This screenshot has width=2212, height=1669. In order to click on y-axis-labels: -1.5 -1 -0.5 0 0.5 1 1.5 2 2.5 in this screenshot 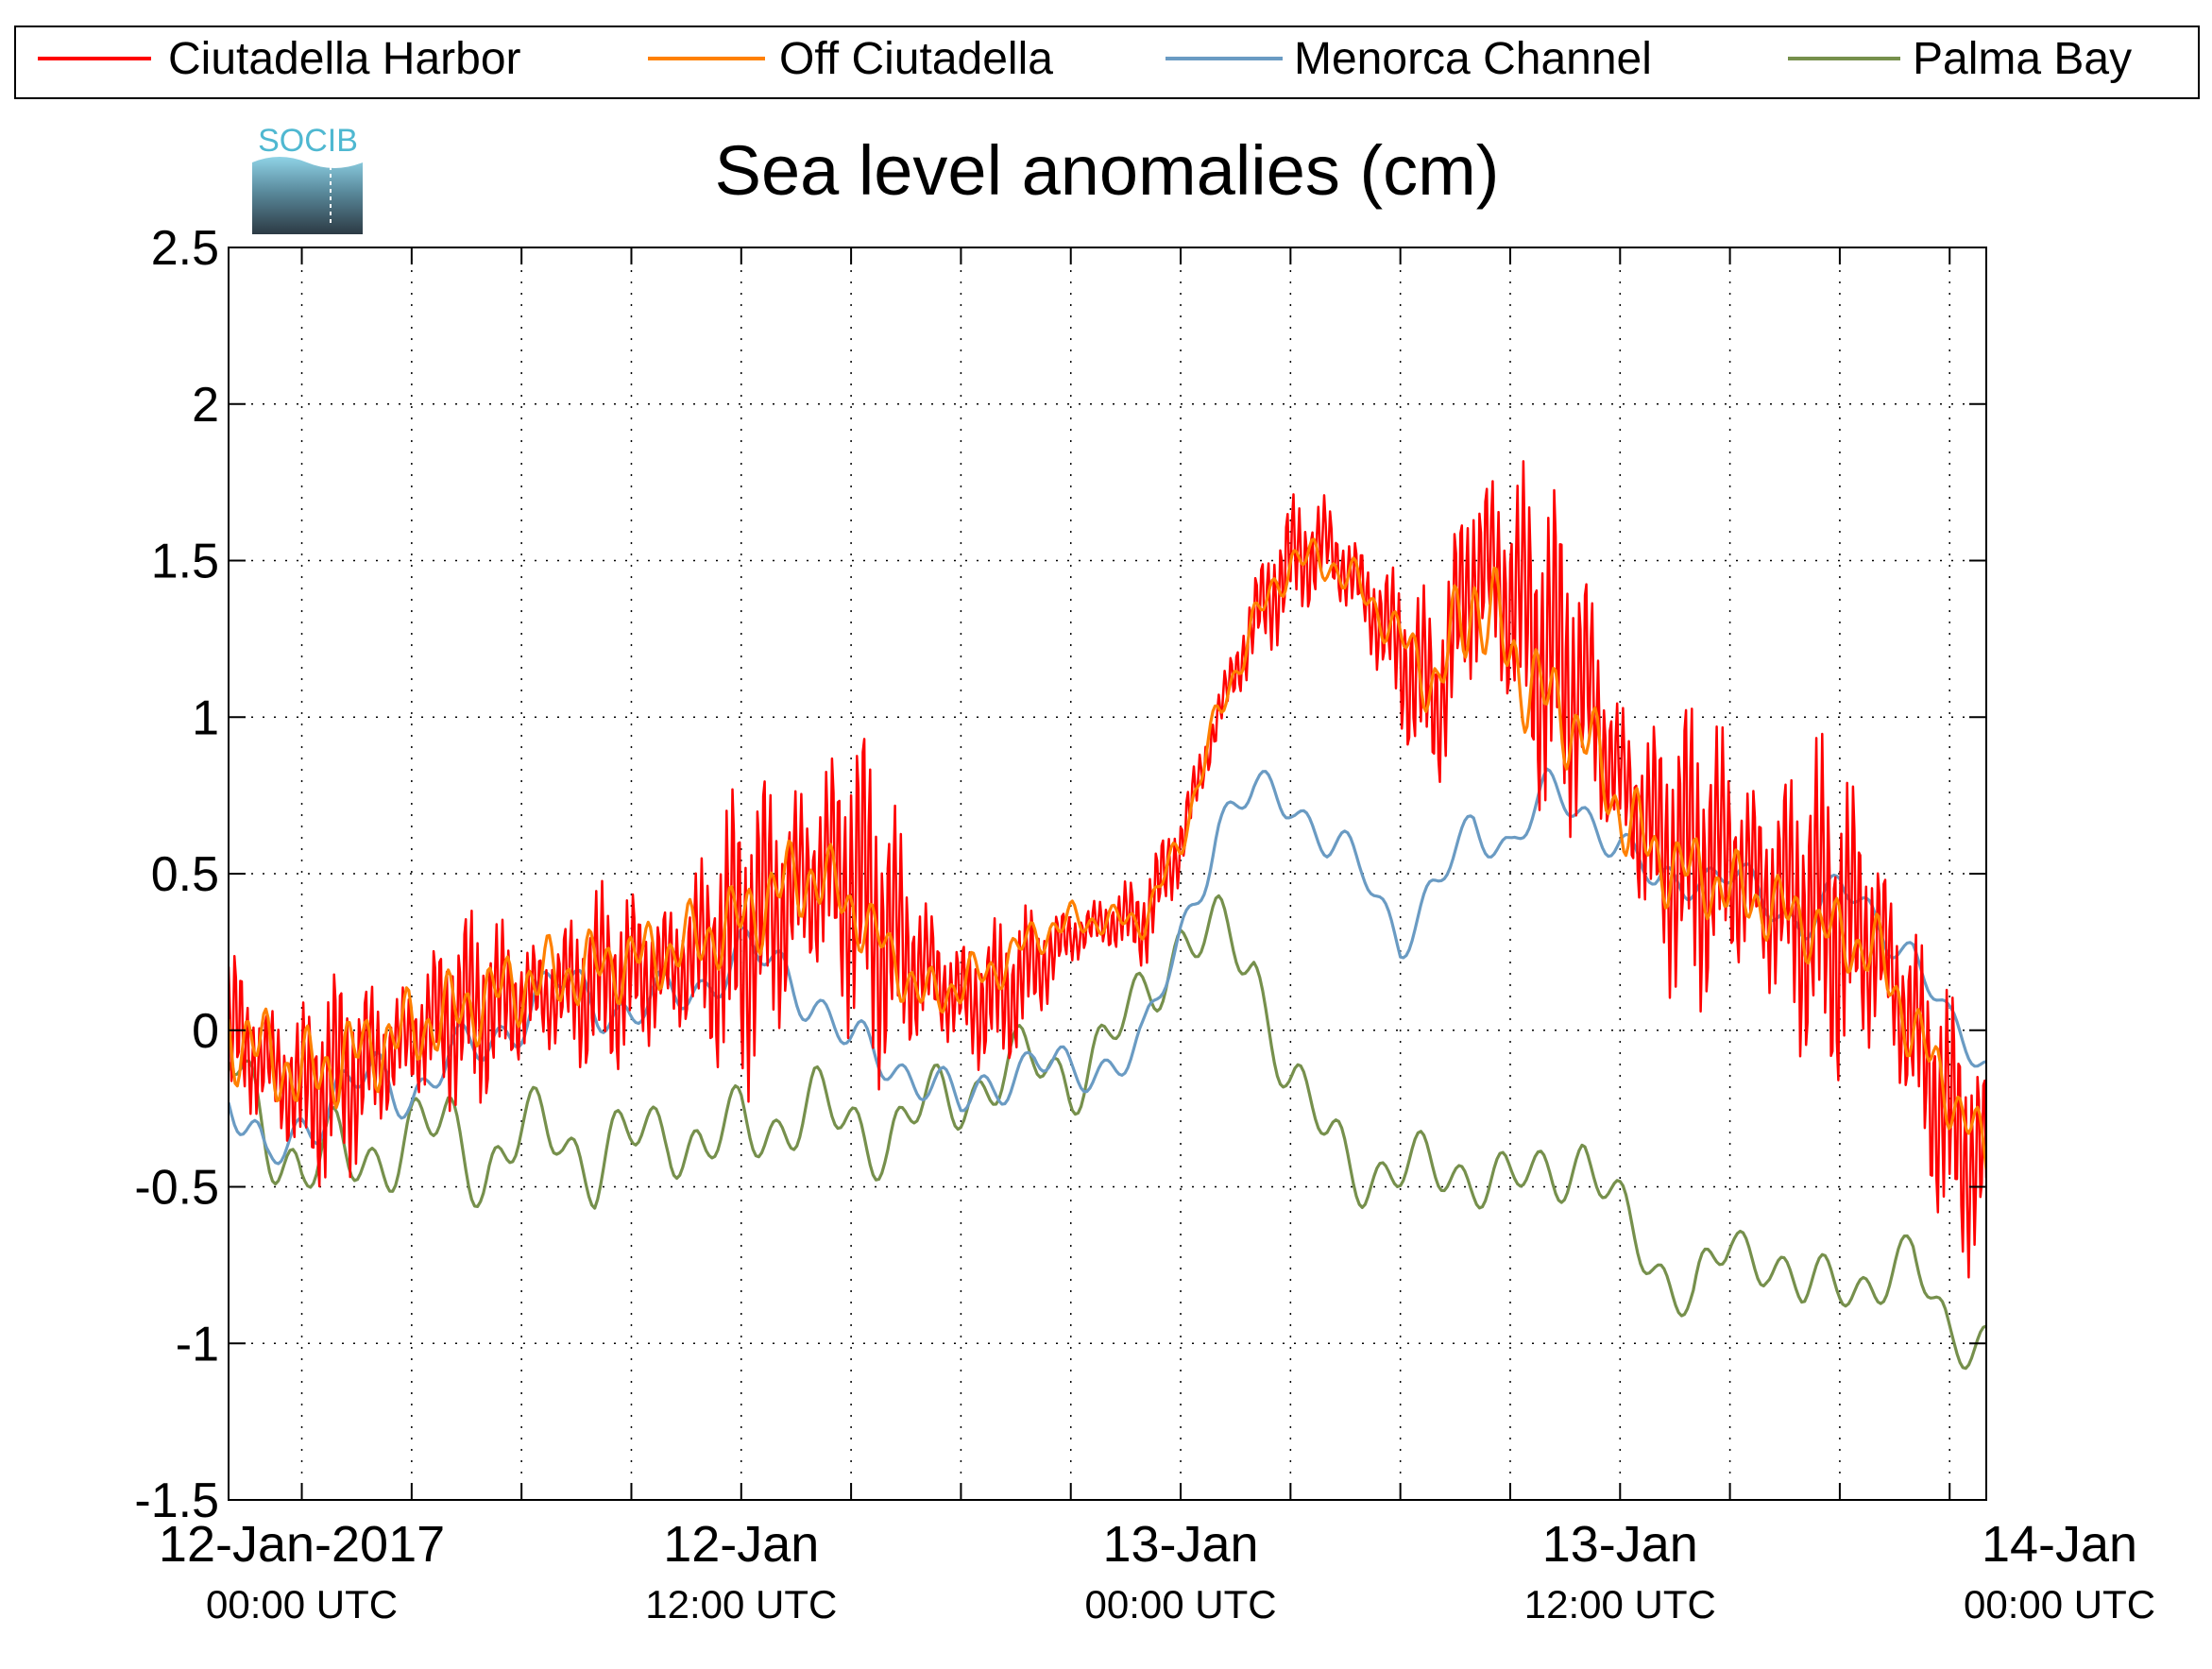, I will do `click(176, 875)`.